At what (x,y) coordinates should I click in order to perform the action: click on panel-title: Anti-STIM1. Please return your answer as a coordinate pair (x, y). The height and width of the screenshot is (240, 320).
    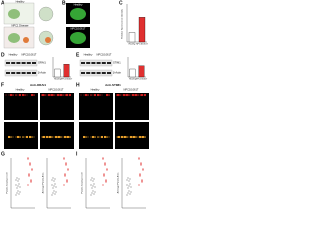
    Looking at the image, I should click on (113, 85).